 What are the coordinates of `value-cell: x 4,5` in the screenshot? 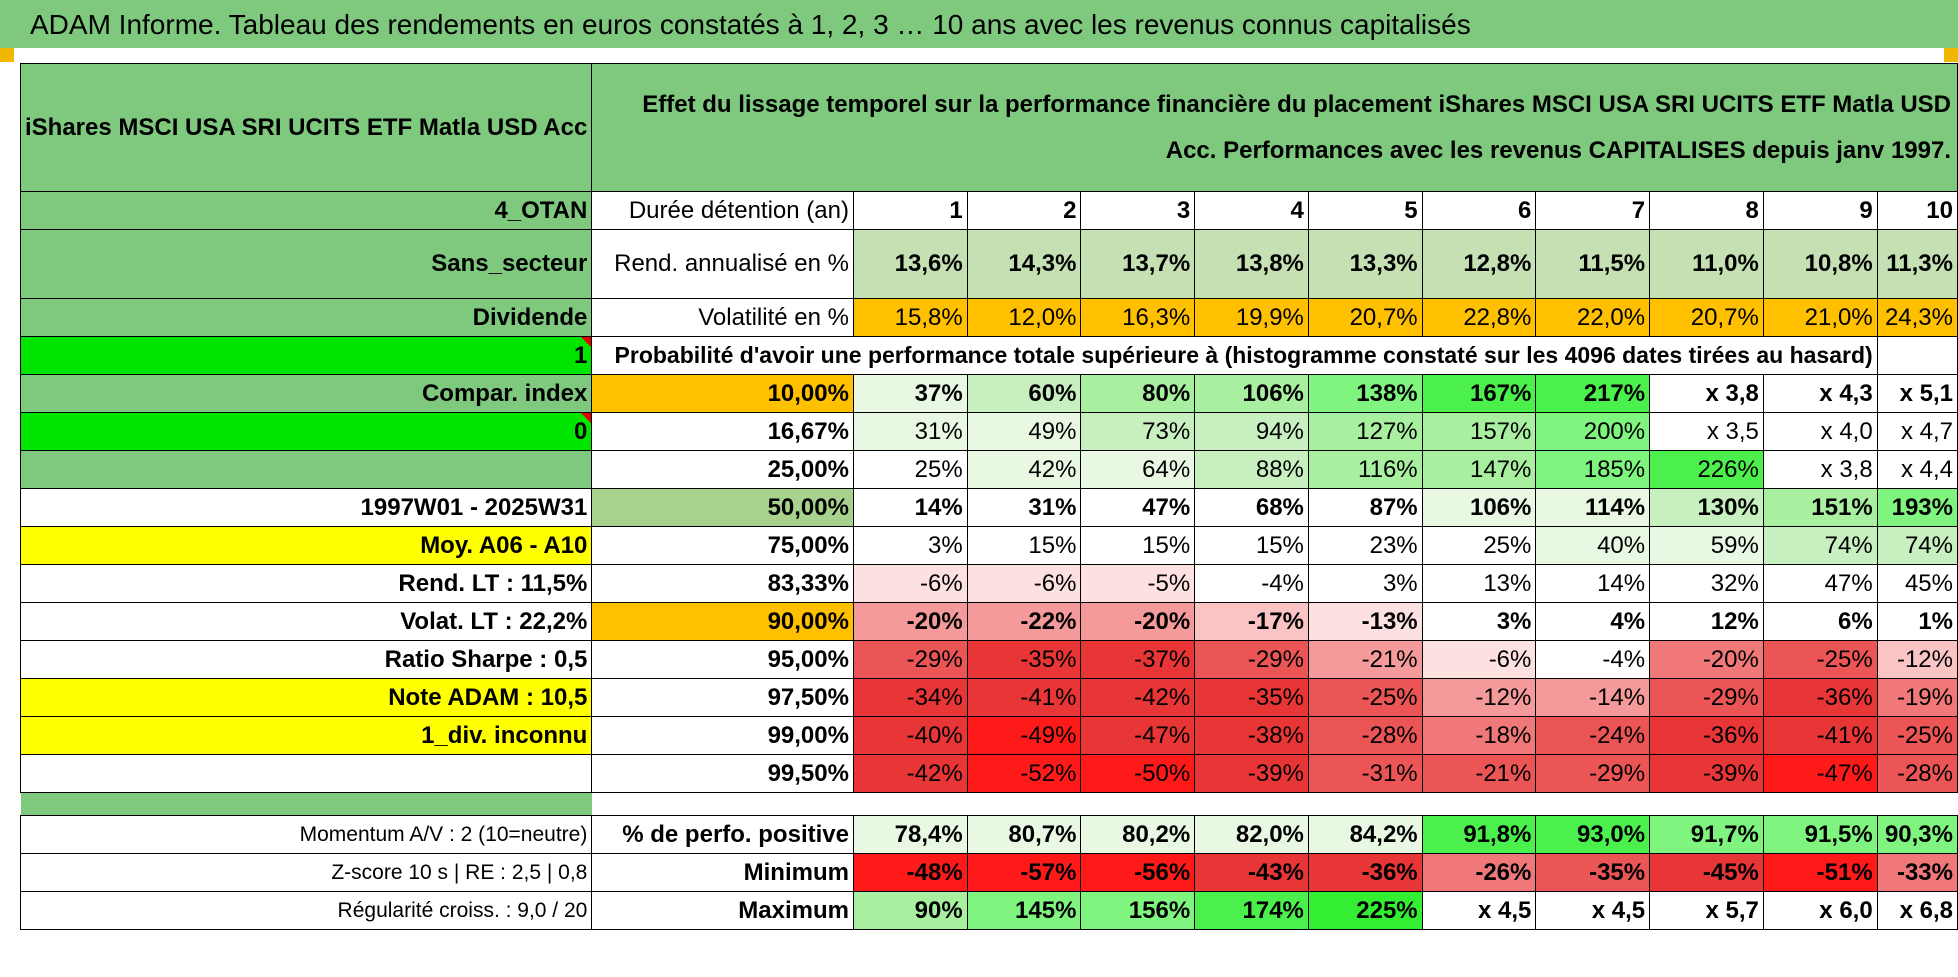 It's located at (1593, 910).